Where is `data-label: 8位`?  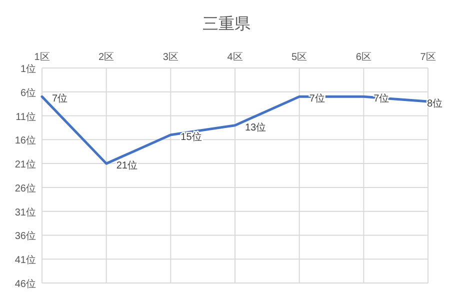
data-label: 8位 is located at coordinates (435, 103).